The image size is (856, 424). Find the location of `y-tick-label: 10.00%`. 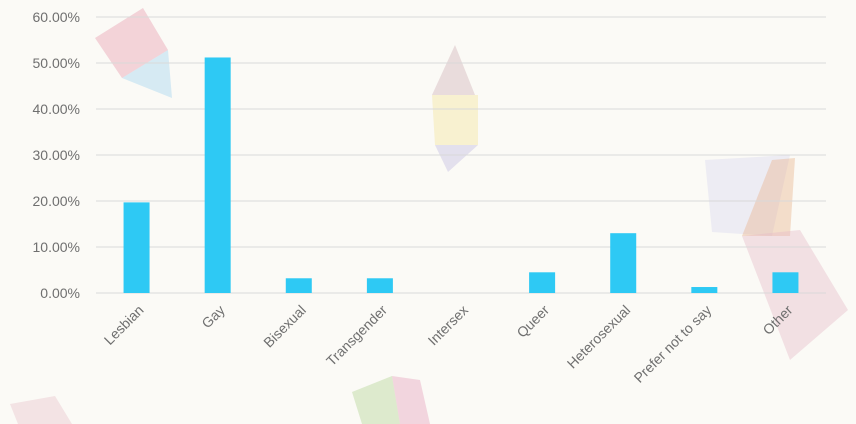

y-tick-label: 10.00% is located at coordinates (56, 247).